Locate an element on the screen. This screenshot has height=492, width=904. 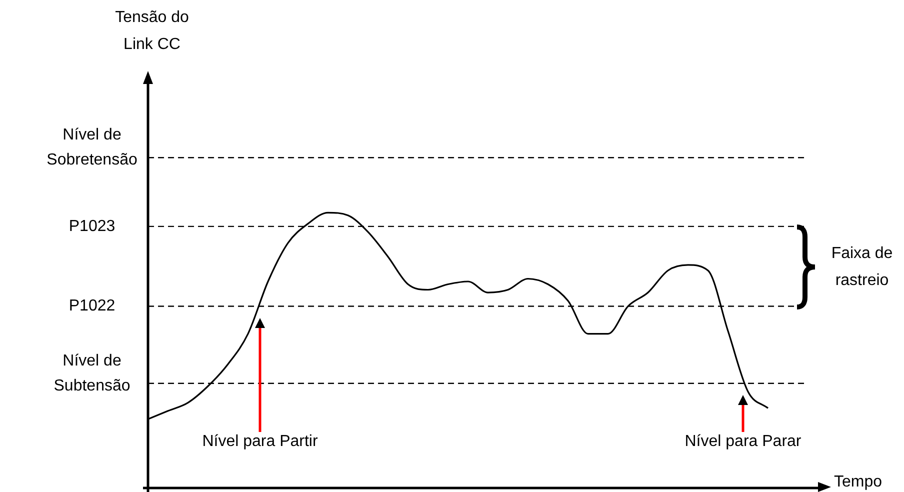
ref-line-label: P1023 is located at coordinates (92, 226).